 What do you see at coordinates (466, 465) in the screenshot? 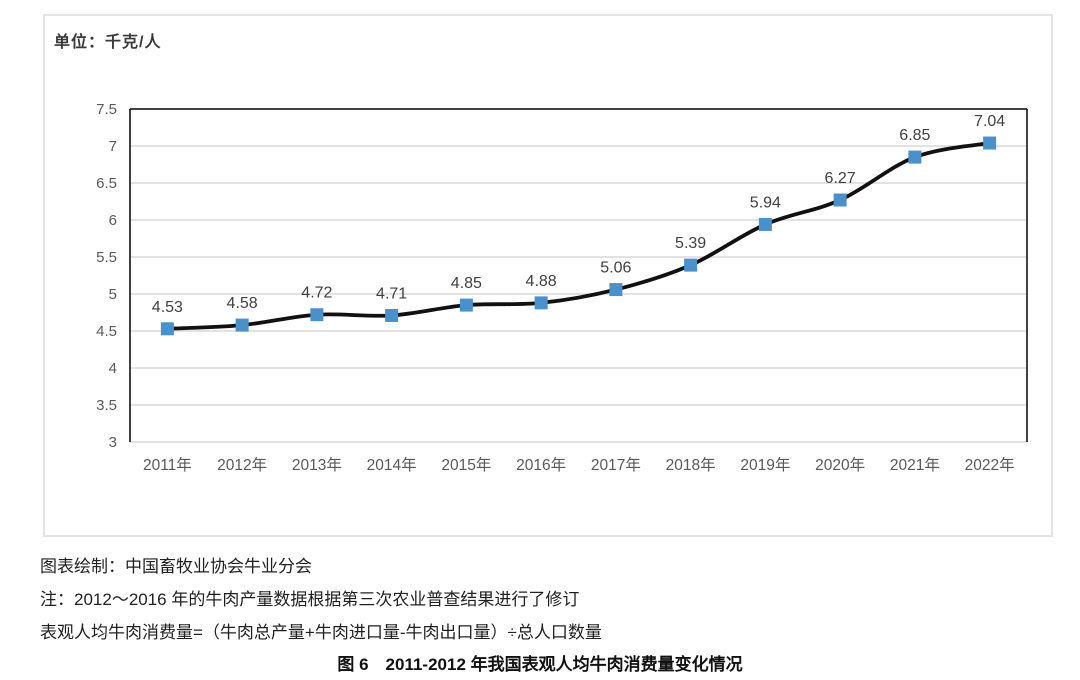
I see `x-tick-label: 2015年` at bounding box center [466, 465].